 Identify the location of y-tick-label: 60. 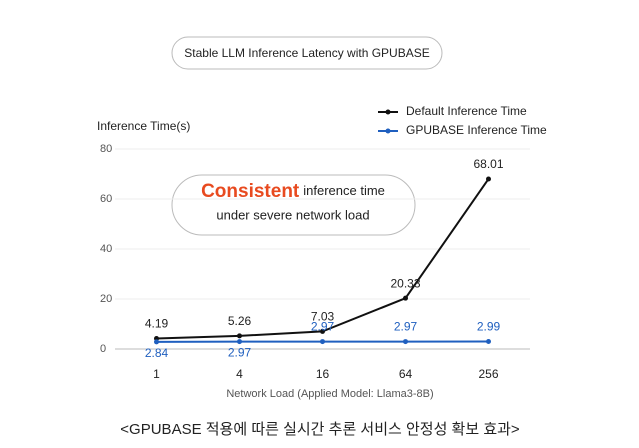
(106, 199).